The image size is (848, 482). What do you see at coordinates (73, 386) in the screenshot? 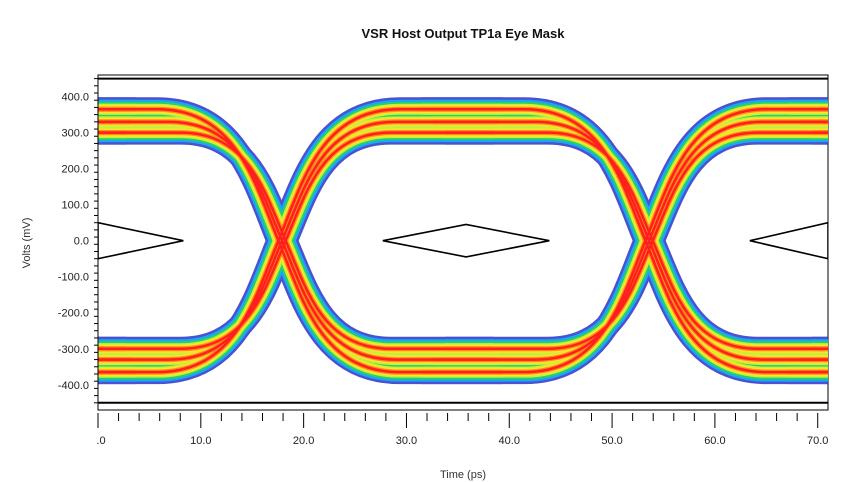
I see `y-tick-label: -400.0` at bounding box center [73, 386].